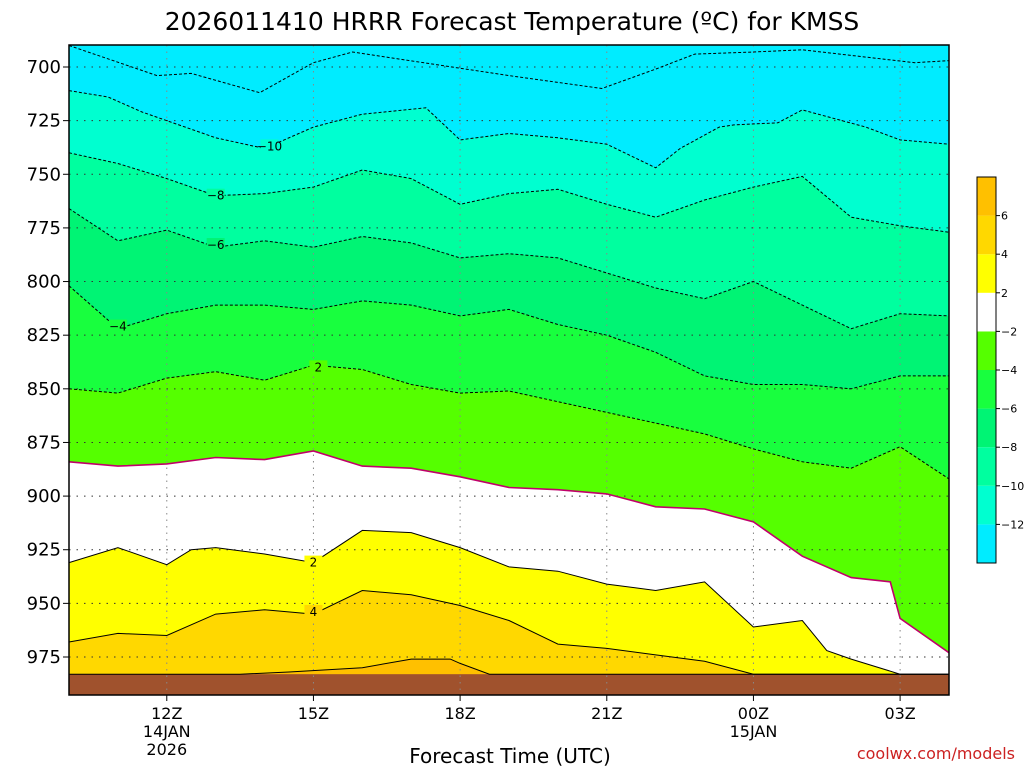 This screenshot has width=1024, height=768. What do you see at coordinates (44, 67) in the screenshot?
I see `y-tick-label: 700` at bounding box center [44, 67].